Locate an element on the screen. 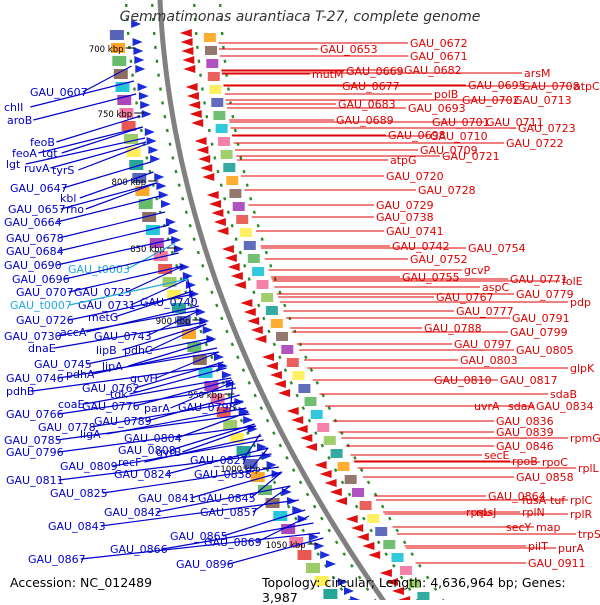 The image size is (600, 605). gene-label-GAU_0842: GAU_0842 is located at coordinates (133, 512).